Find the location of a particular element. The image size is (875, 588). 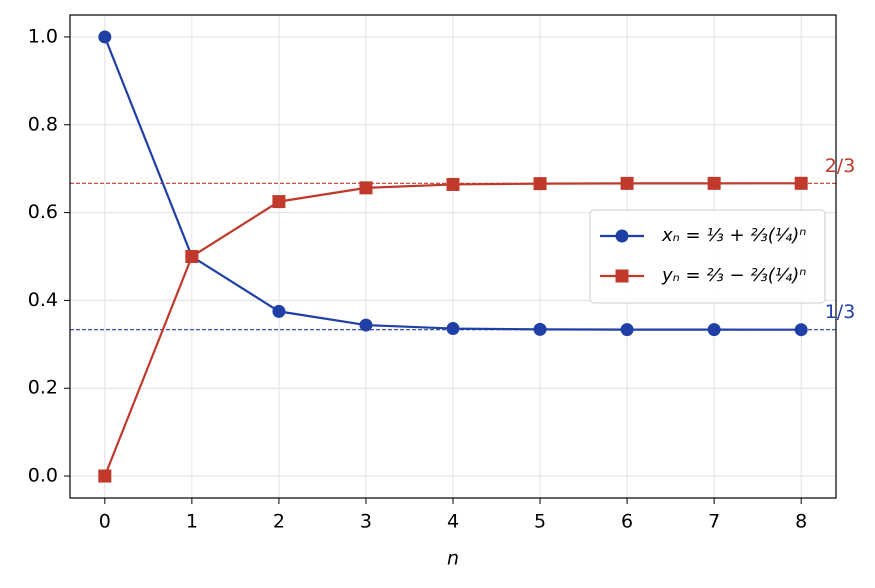

legend-label: xₙ = ⅓ + ⅔(¼)ⁿ is located at coordinates (733, 235).